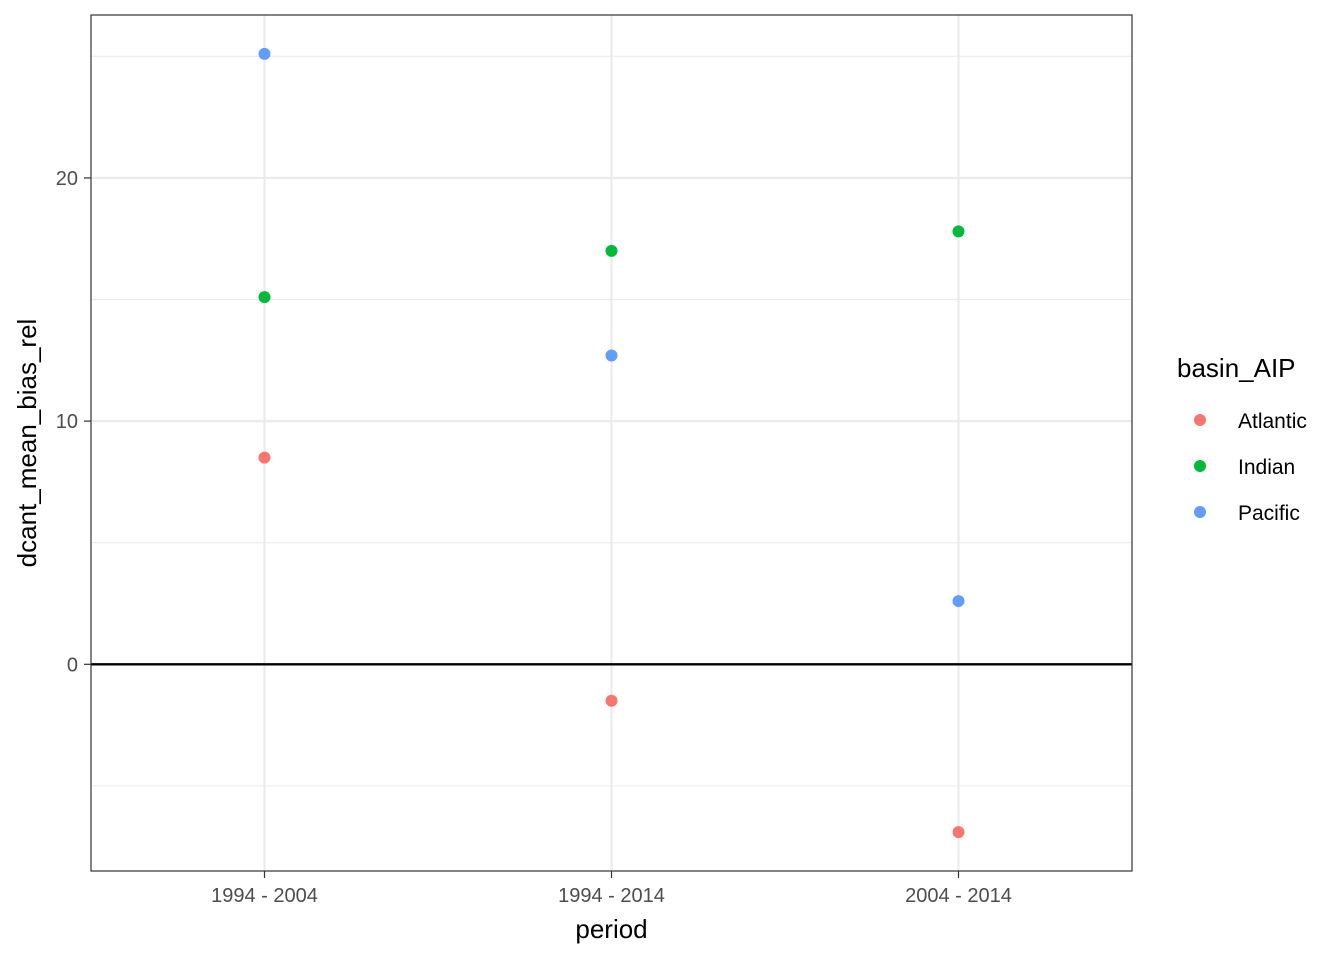 Image resolution: width=1344 pixels, height=960 pixels. I want to click on y-tick-label: 0, so click(72, 665).